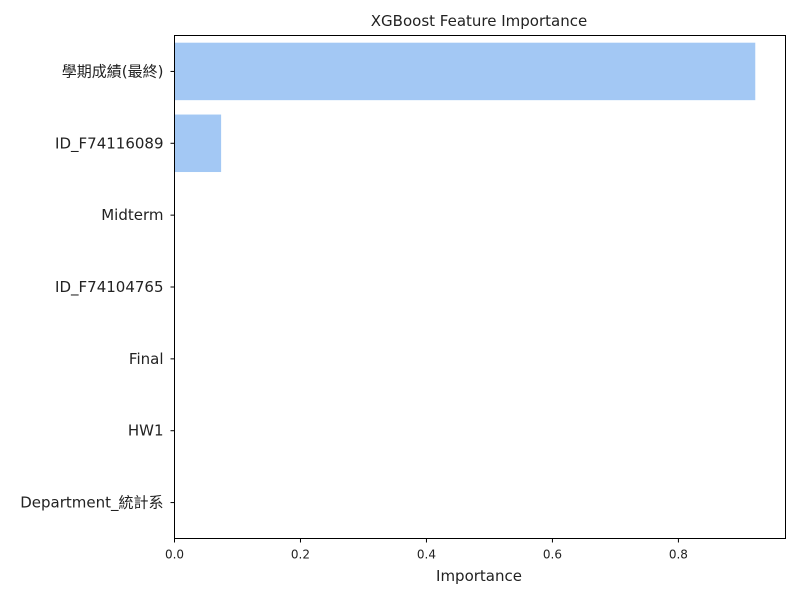 The image size is (800, 600). I want to click on x-tick-label: 0.8, so click(678, 555).